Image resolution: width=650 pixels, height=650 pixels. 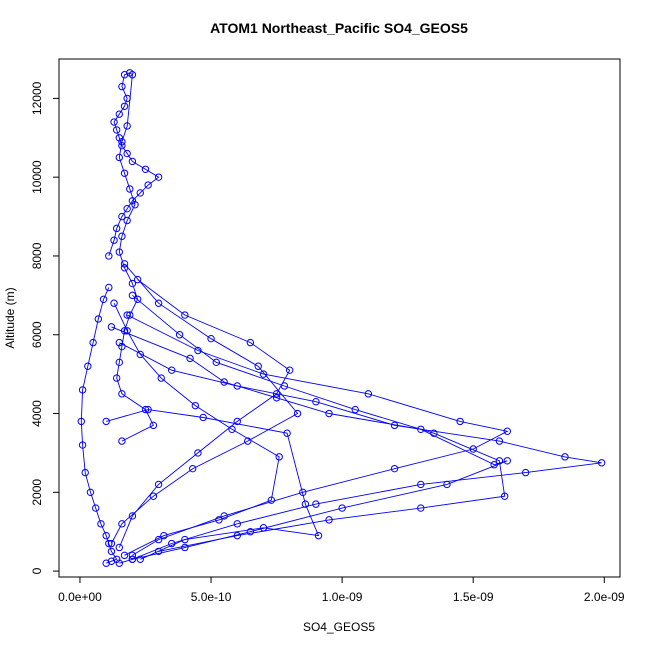 I want to click on y-axis: 0 2000 4000 6000 8000 10000 12000, so click(x=45, y=327).